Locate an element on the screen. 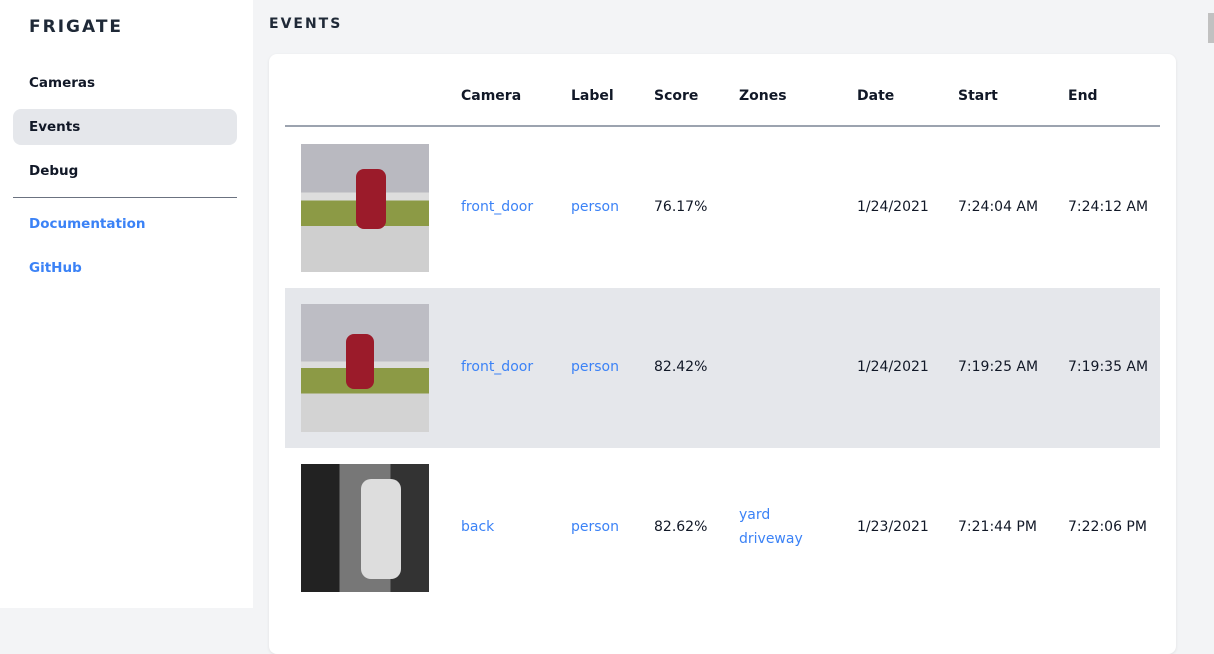 The width and height of the screenshot is (1214, 654). sidebar-link-documentation: Documentation is located at coordinates (87, 224).